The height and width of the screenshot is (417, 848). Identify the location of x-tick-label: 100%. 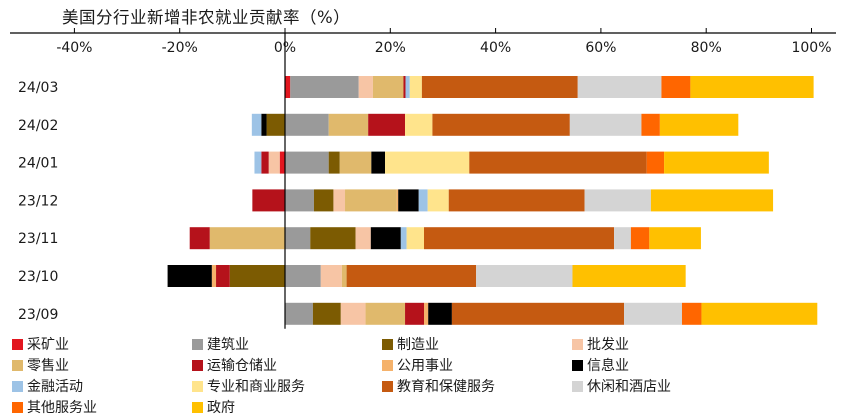
(811, 48).